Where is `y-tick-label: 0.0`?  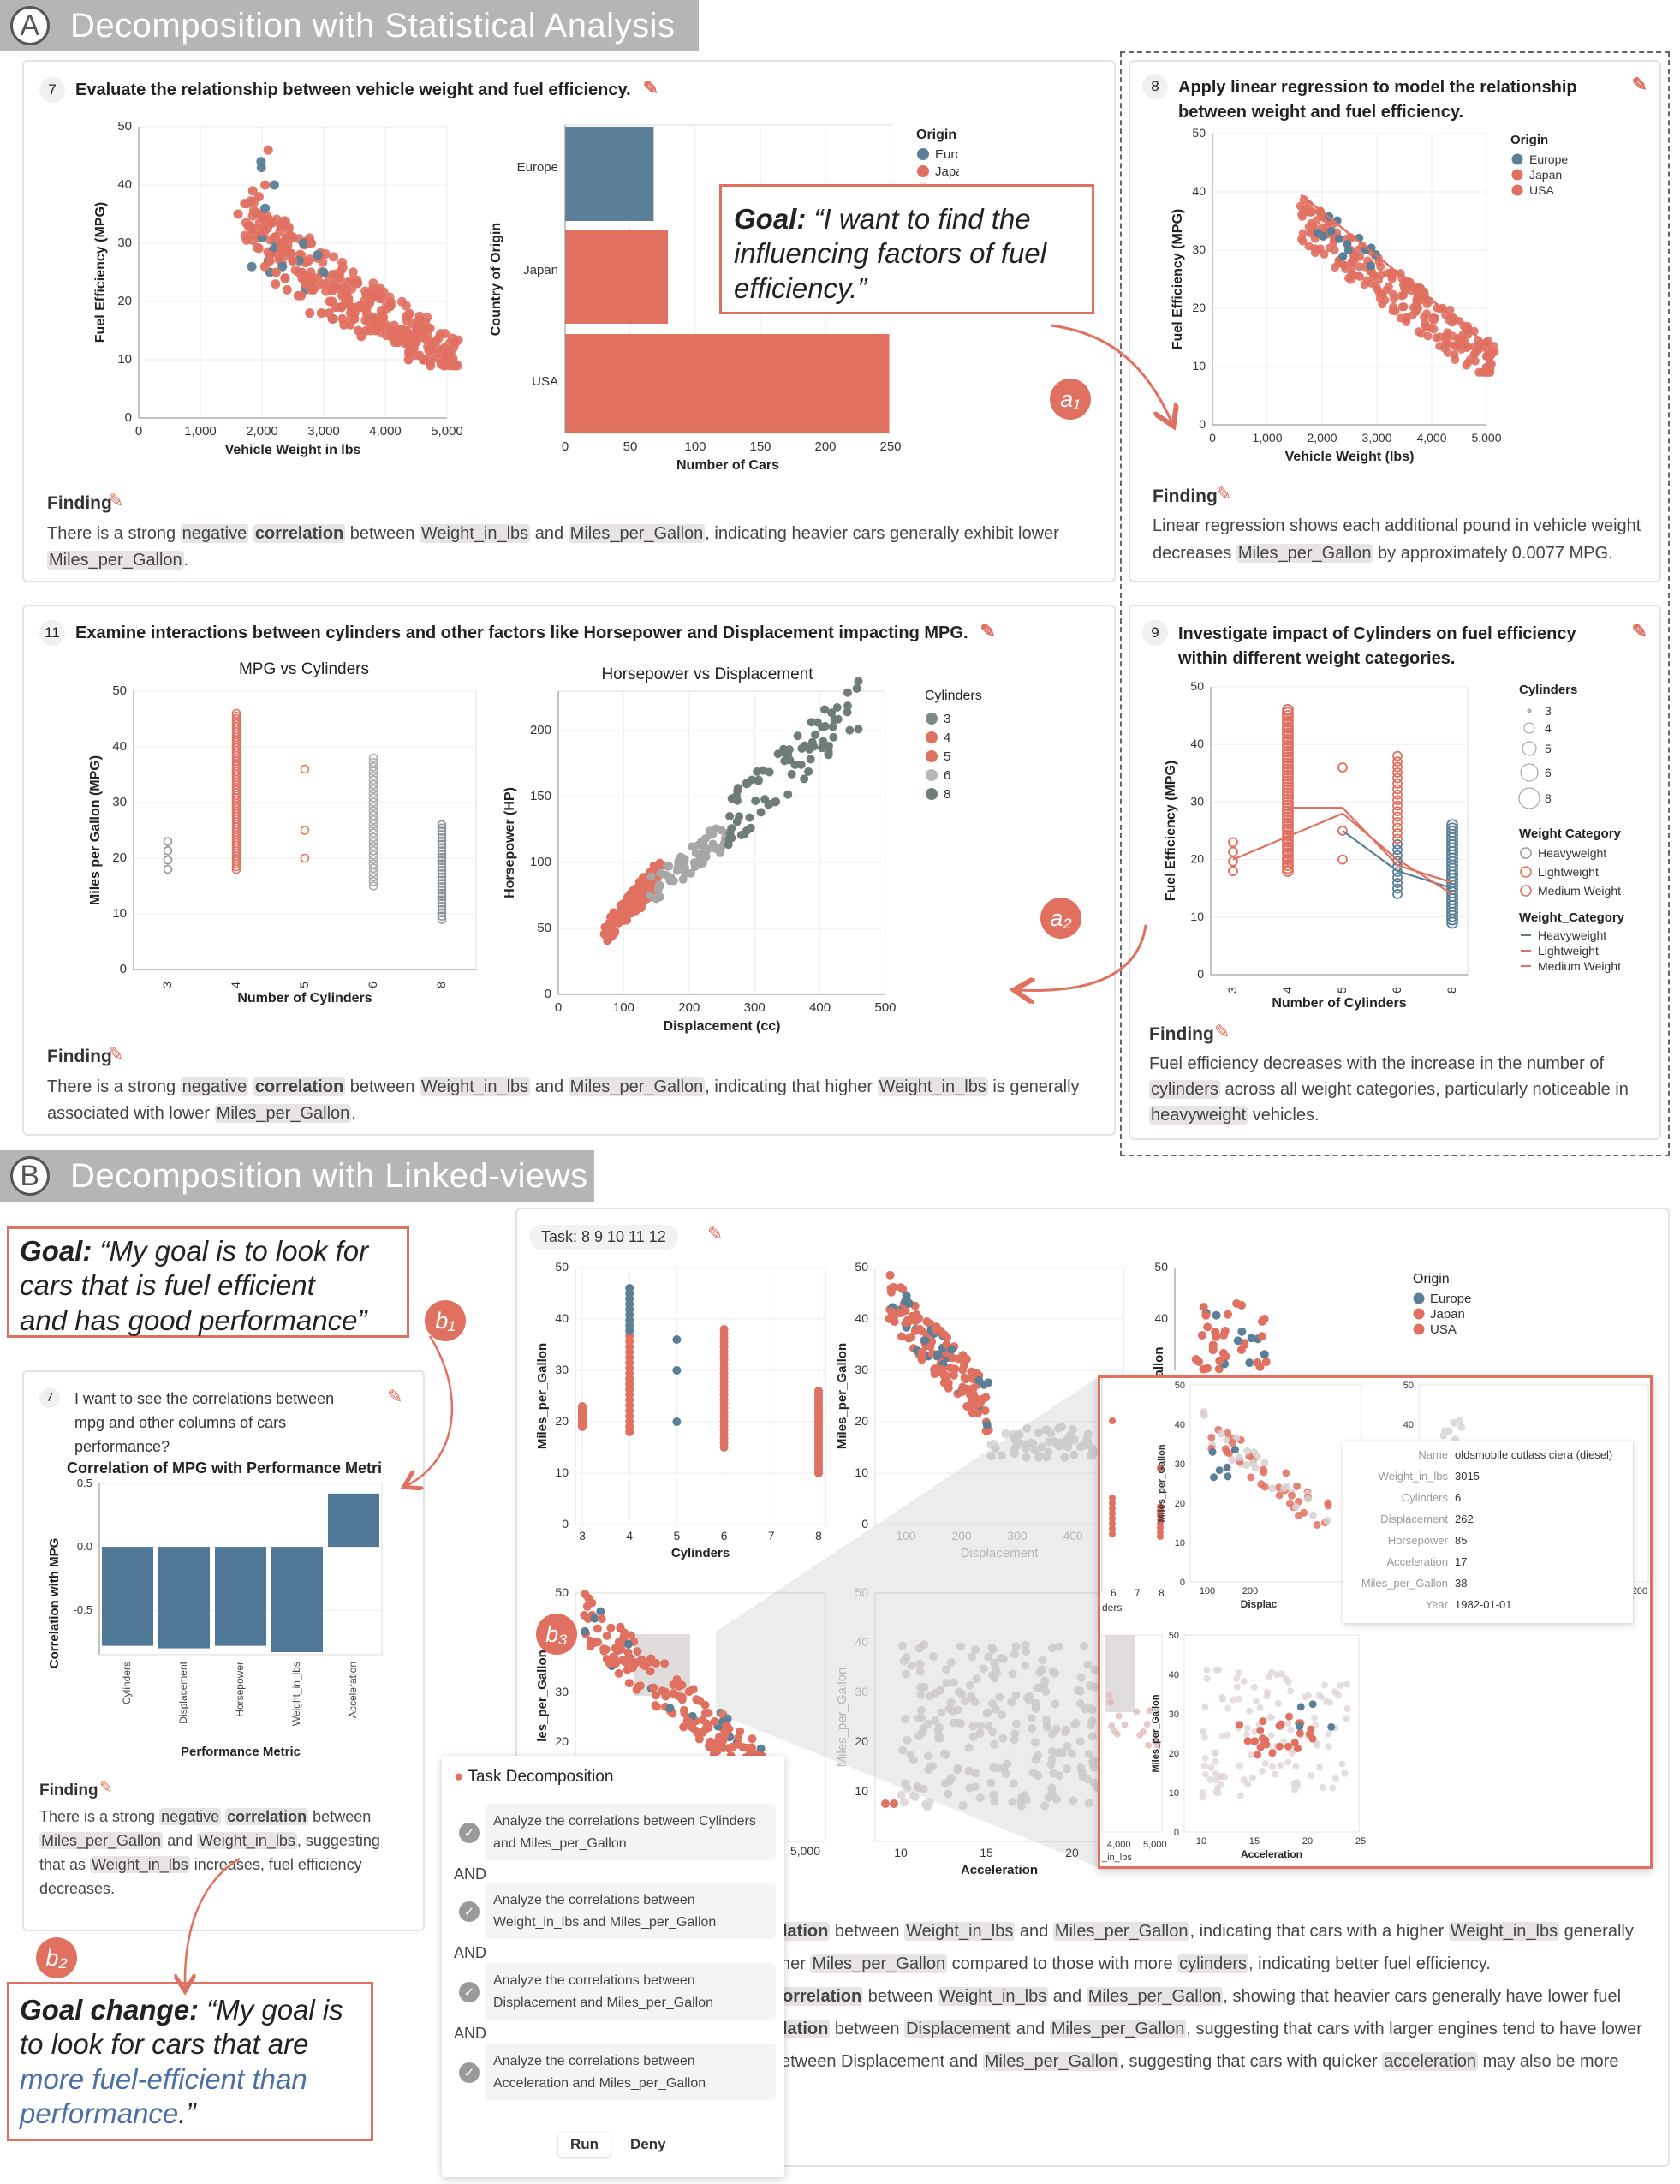 y-tick-label: 0.0 is located at coordinates (85, 1546).